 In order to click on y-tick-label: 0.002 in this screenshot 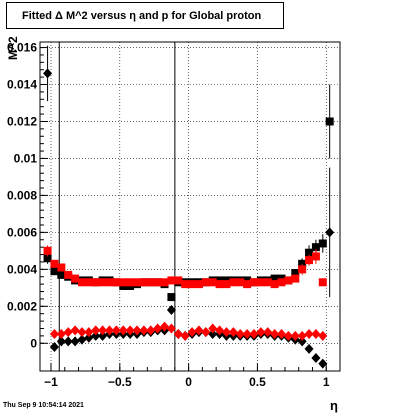, I will do `click(22, 306)`.